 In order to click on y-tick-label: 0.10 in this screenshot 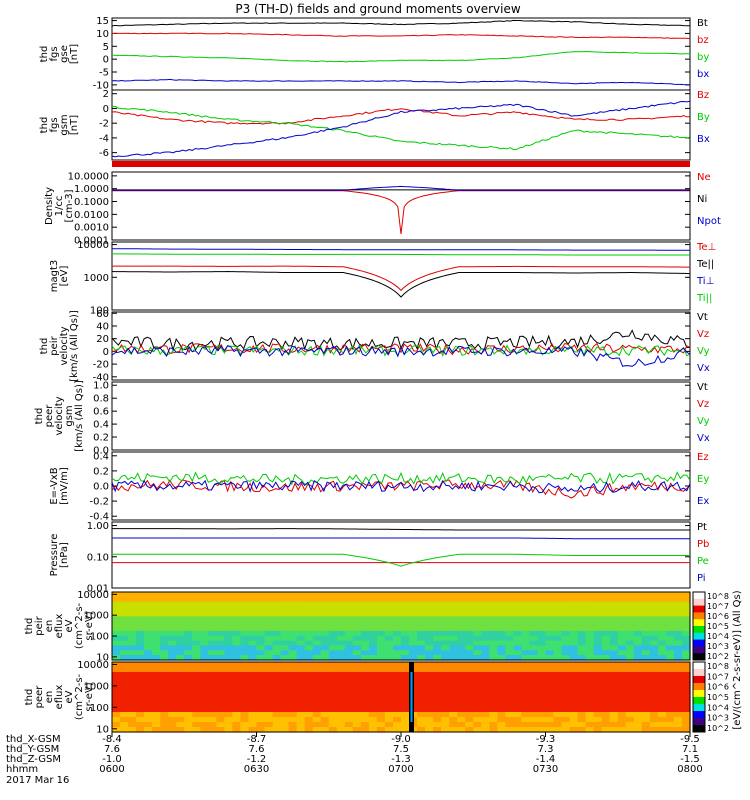, I will do `click(98, 557)`.